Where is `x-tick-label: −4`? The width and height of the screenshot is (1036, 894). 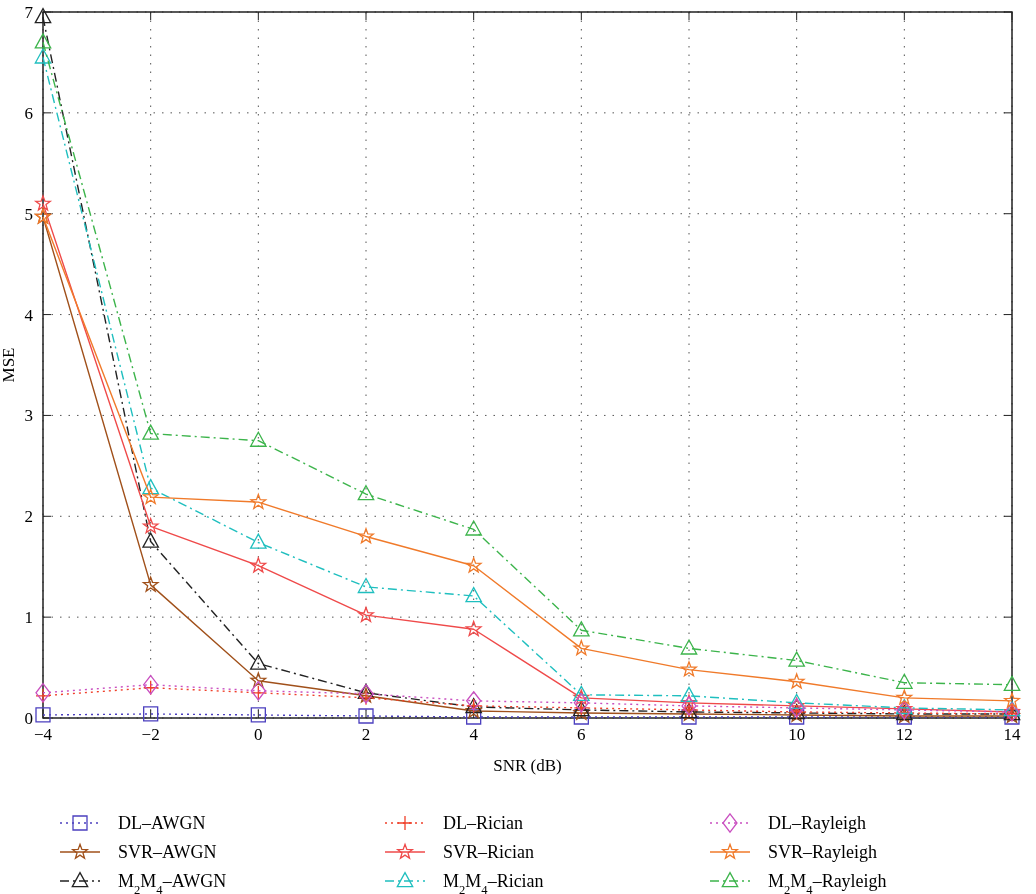
x-tick-label: −4 is located at coordinates (43, 734).